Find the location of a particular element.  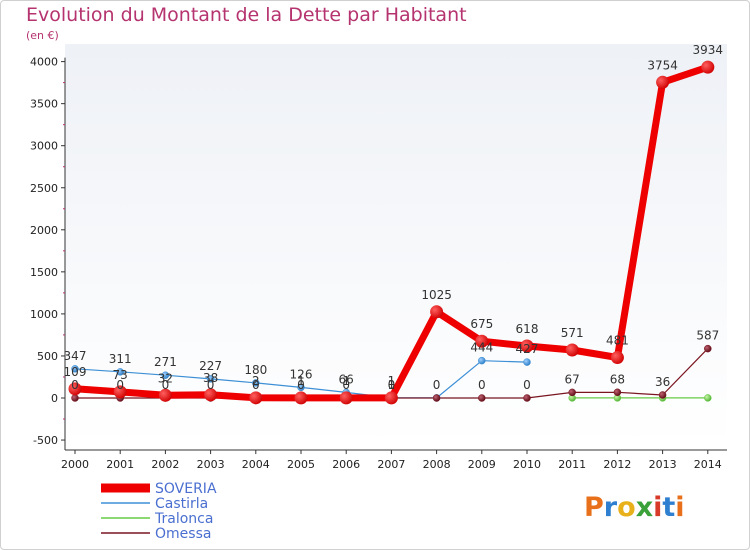

x-tick-label: 2007 is located at coordinates (391, 464).